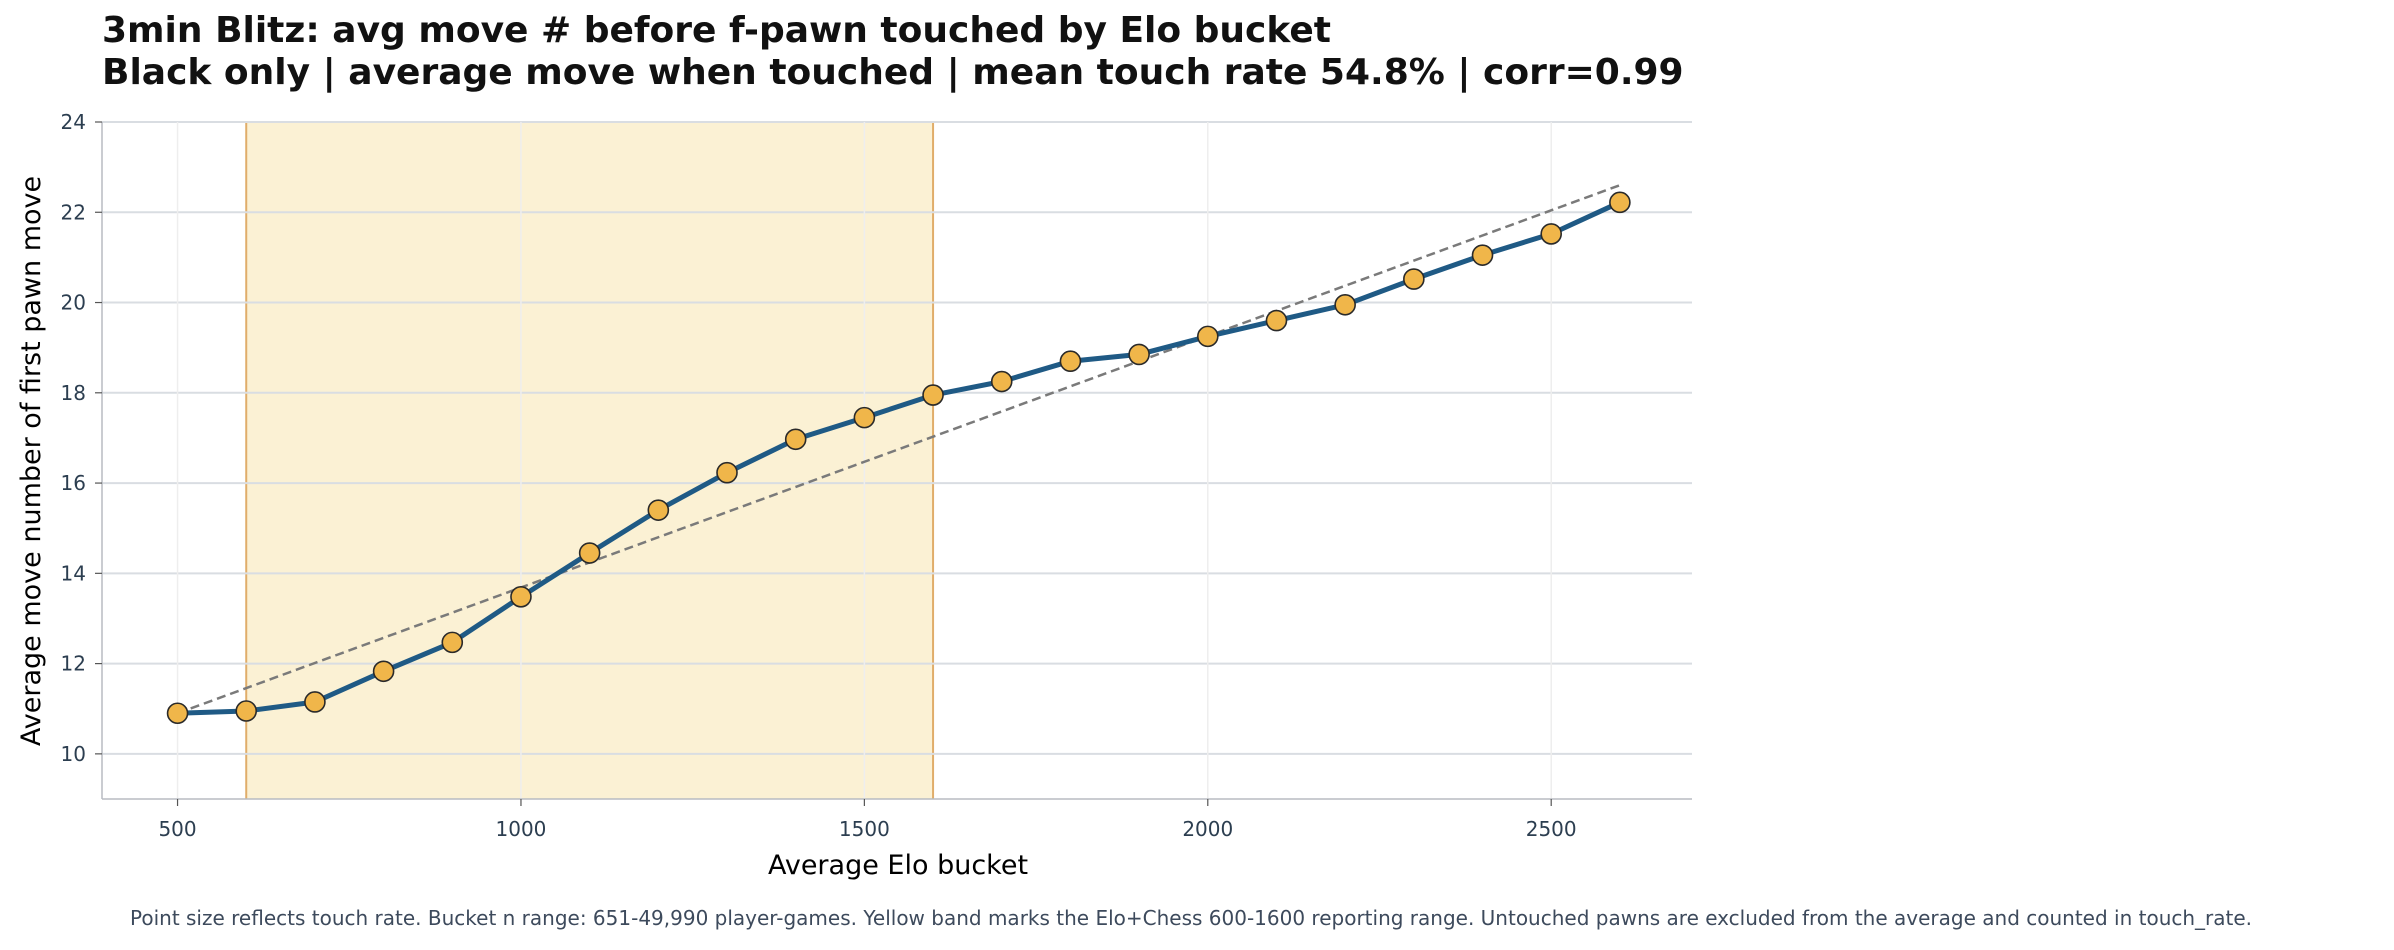 This screenshot has width=2394, height=950. Describe the element at coordinates (864, 829) in the screenshot. I see `x-tick-label: 1500` at that location.